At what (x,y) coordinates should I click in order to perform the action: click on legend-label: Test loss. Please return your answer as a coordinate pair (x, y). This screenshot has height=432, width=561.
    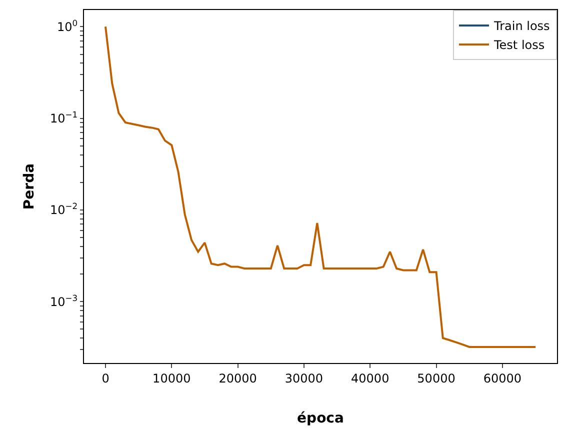
    Looking at the image, I should click on (519, 45).